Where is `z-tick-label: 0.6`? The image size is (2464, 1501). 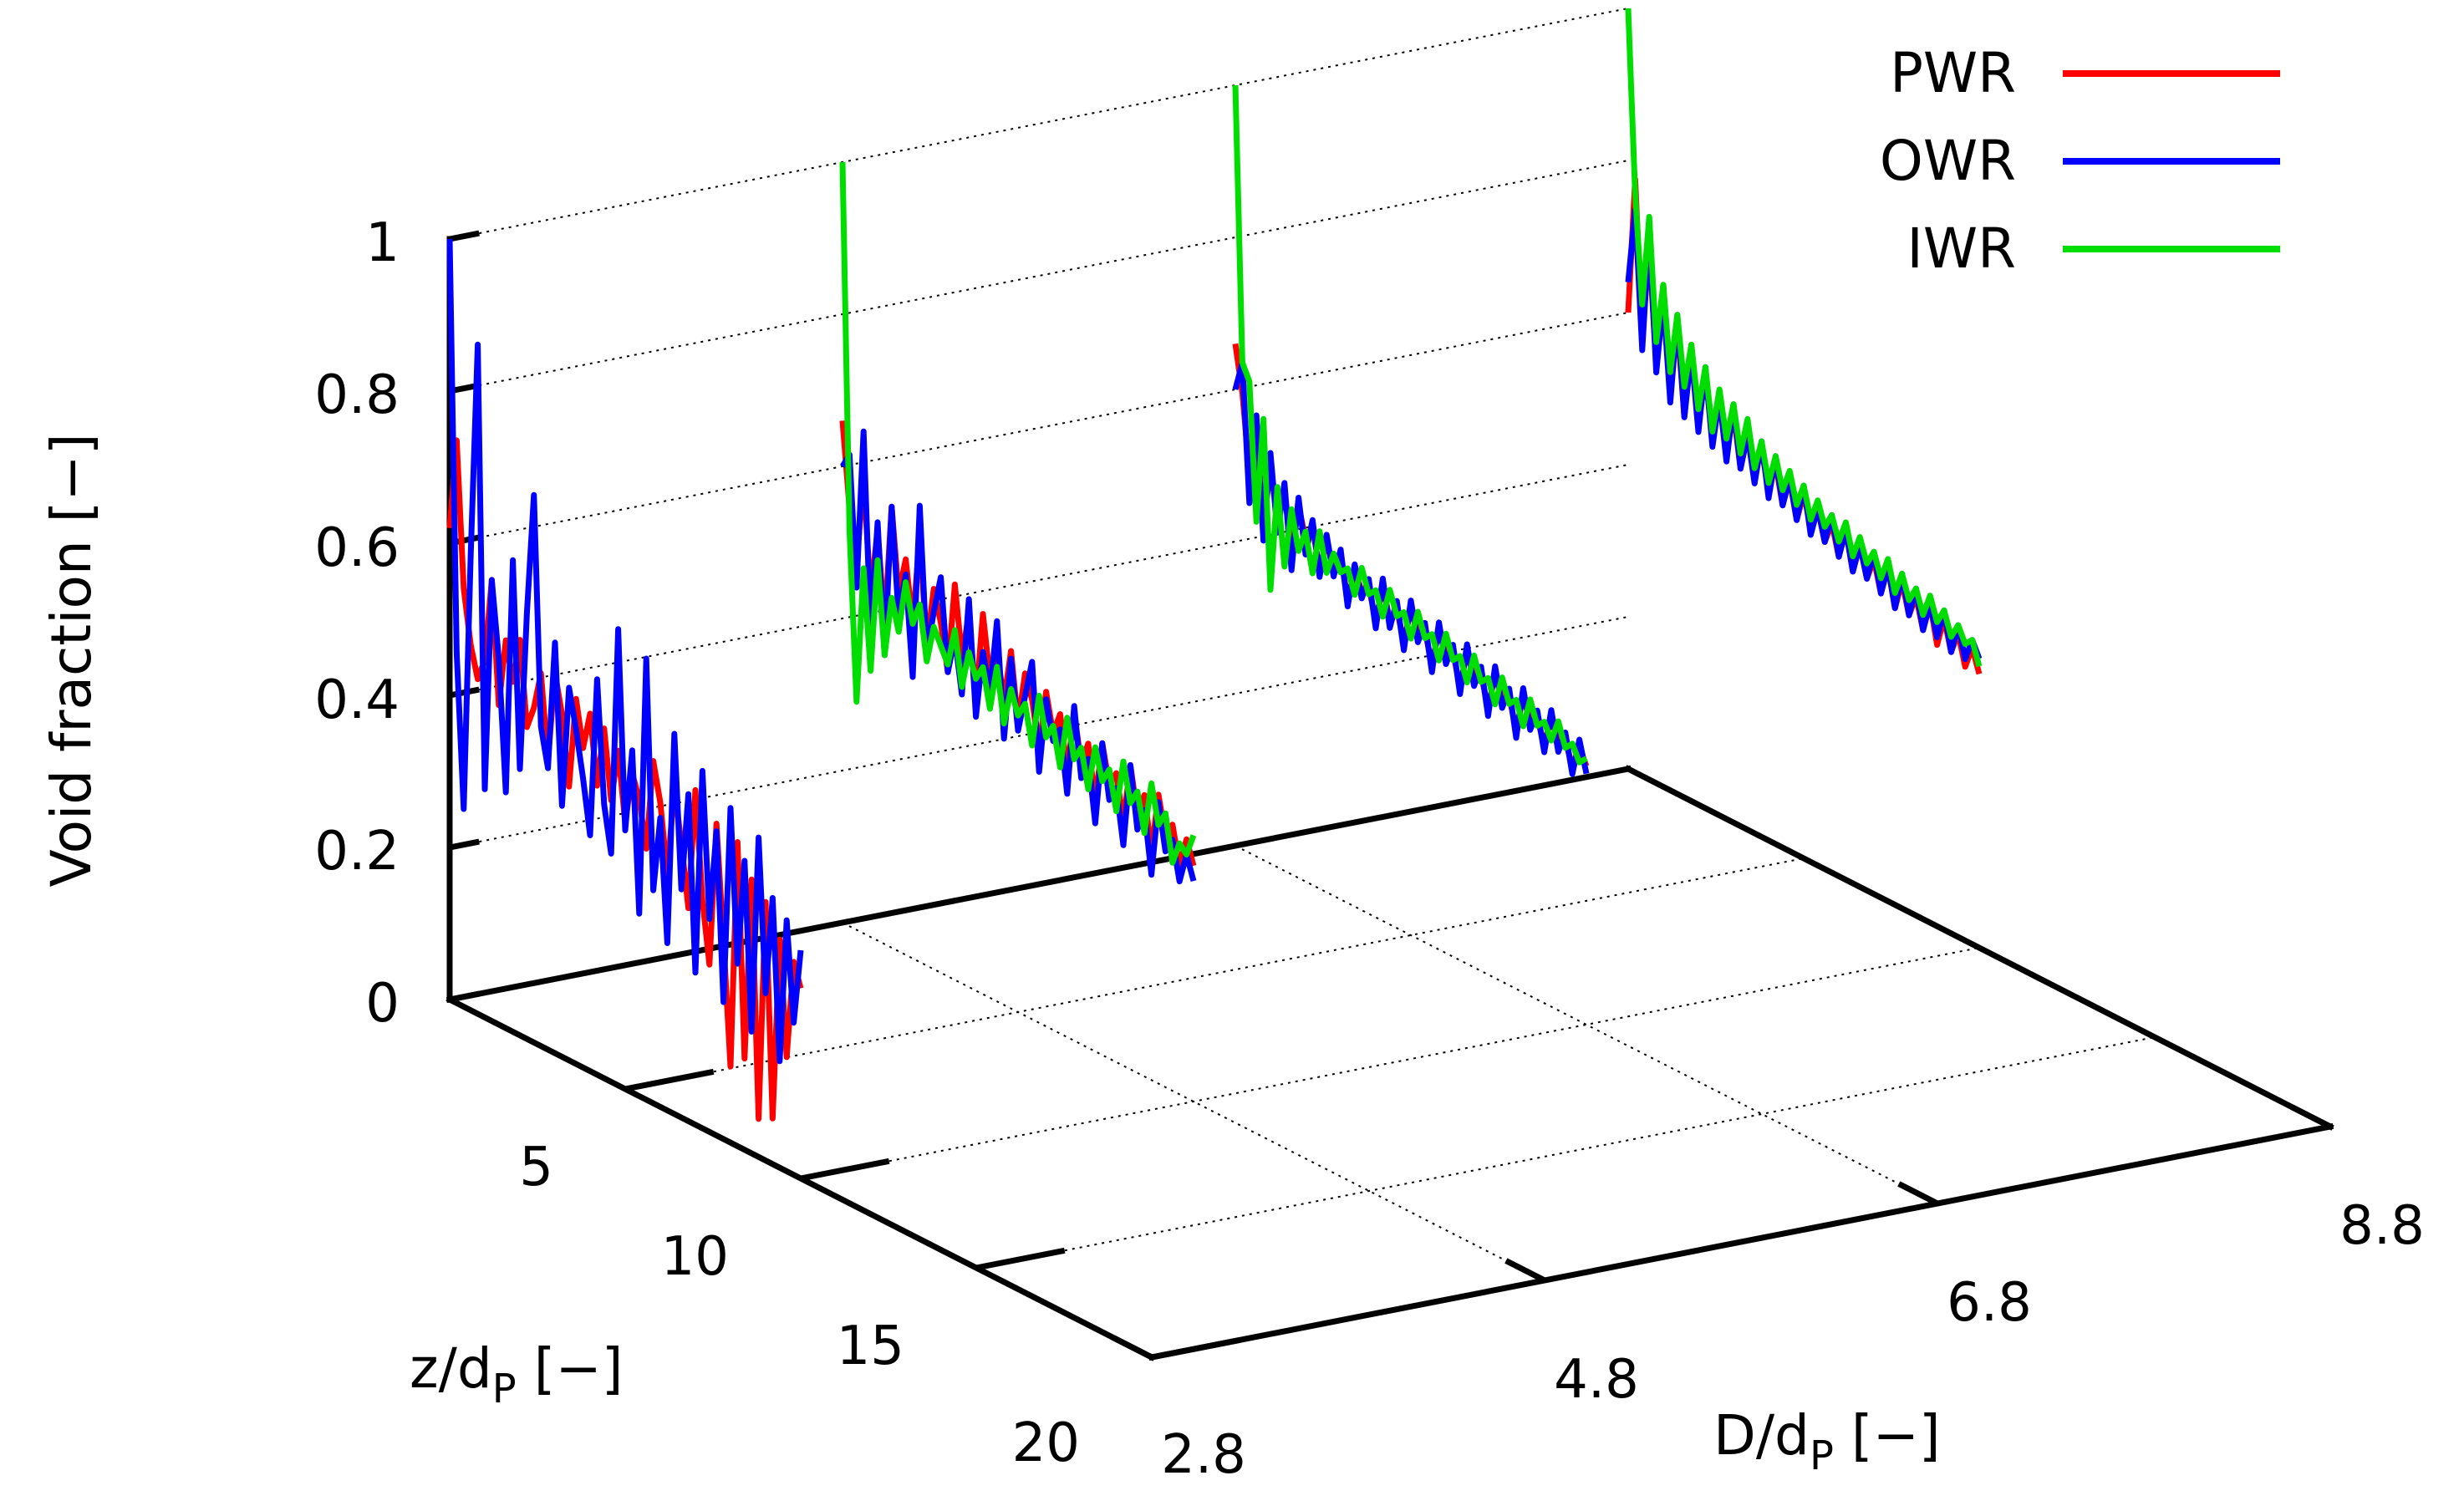
z-tick-label: 0.6 is located at coordinates (357, 548).